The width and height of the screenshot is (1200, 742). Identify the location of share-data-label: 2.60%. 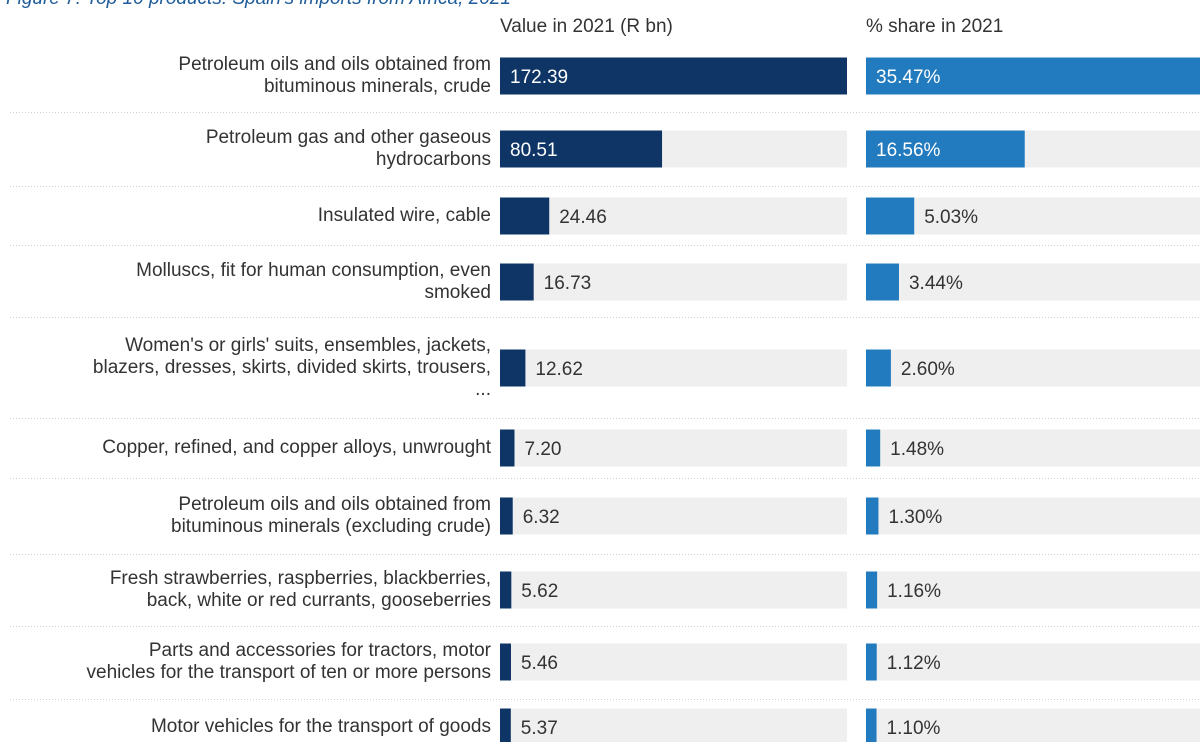
(928, 369).